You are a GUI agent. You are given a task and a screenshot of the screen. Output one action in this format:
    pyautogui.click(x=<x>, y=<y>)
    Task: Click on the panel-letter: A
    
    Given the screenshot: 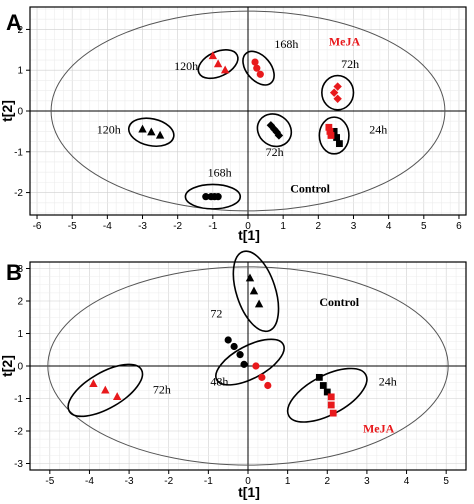 What is the action you would take?
    pyautogui.click(x=14, y=22)
    